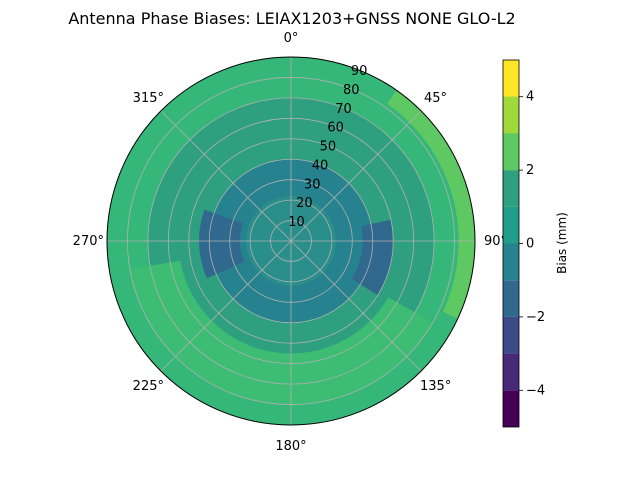 The height and width of the screenshot is (480, 640). I want to click on azimuth-label: 0°, so click(291, 38).